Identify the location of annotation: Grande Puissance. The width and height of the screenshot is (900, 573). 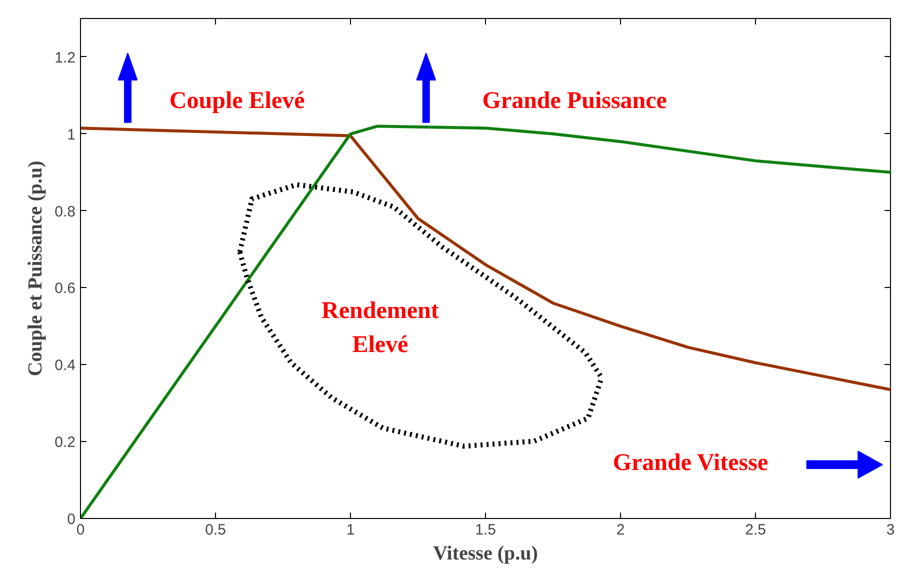
(575, 101).